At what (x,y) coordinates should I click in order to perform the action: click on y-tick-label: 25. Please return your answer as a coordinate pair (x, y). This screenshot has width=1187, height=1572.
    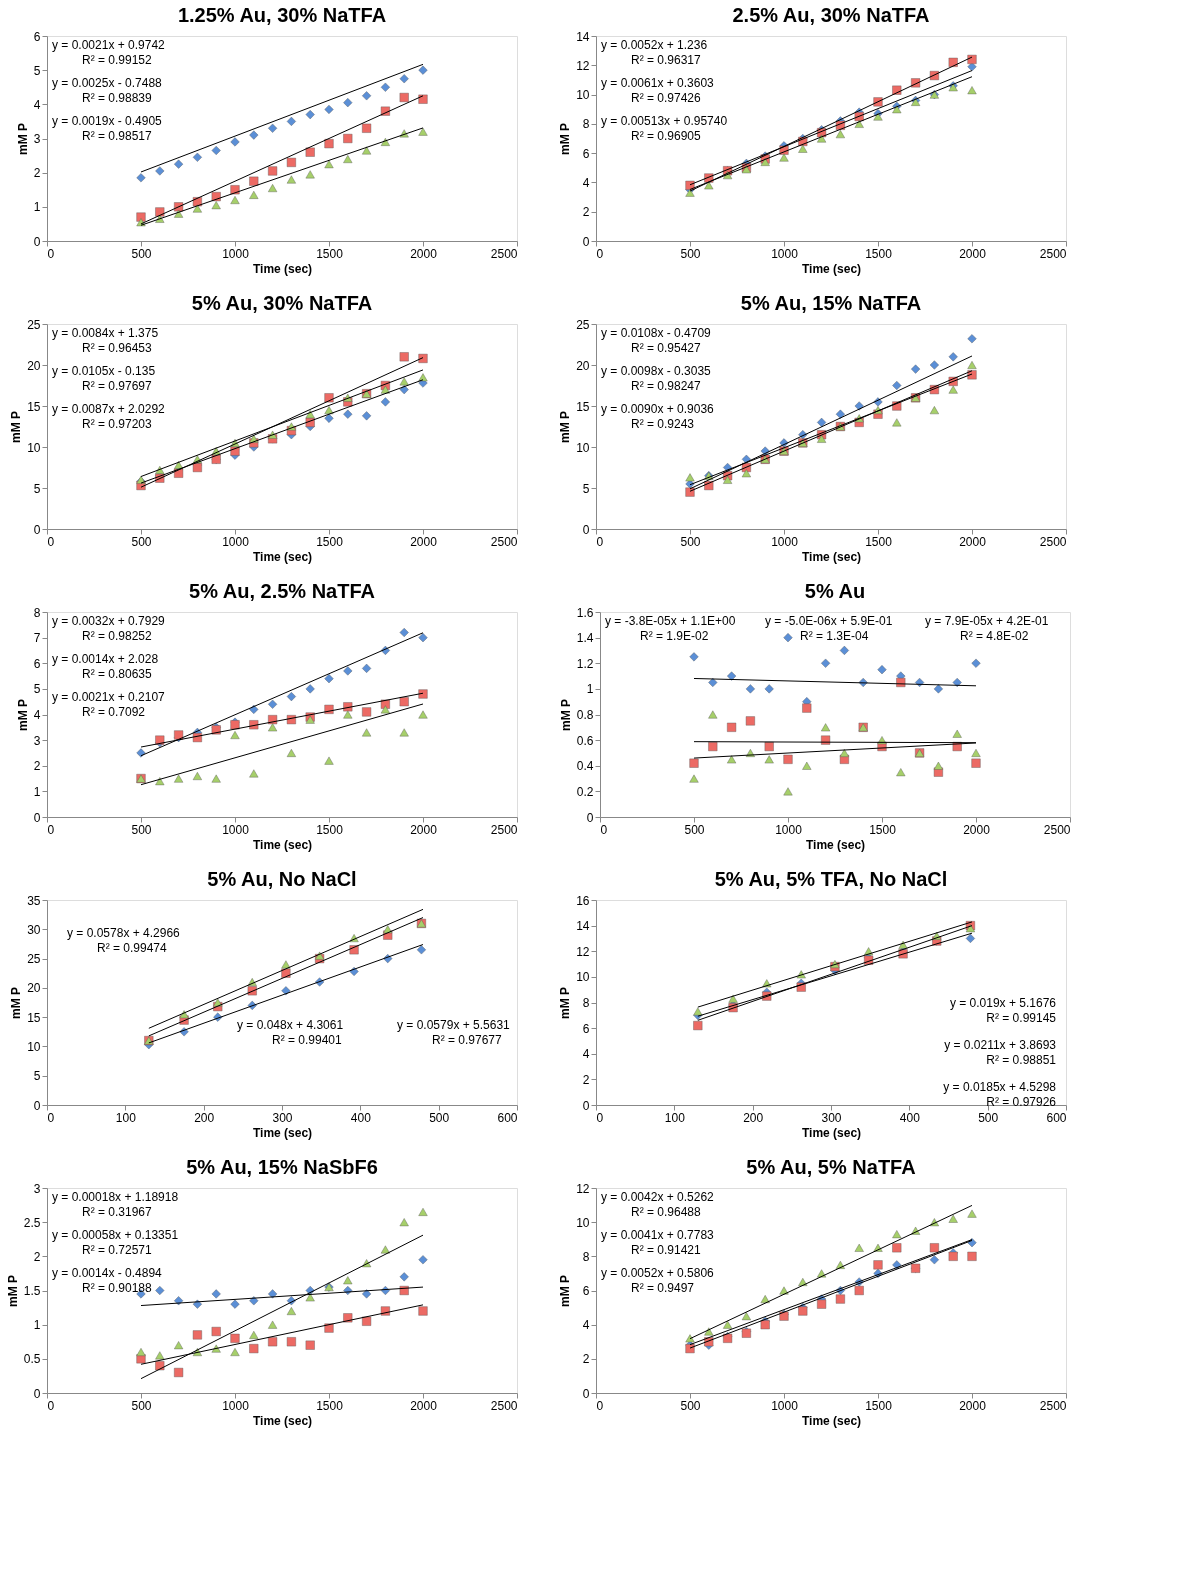
    Looking at the image, I should click on (34, 959).